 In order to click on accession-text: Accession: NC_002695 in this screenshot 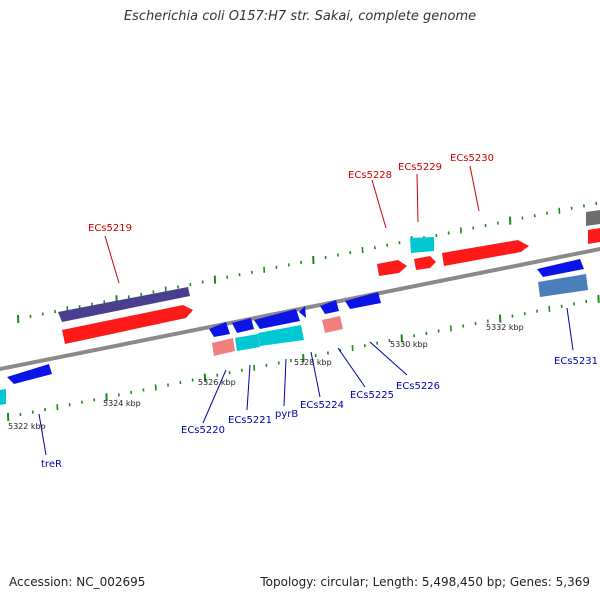, I will do `click(77, 582)`.